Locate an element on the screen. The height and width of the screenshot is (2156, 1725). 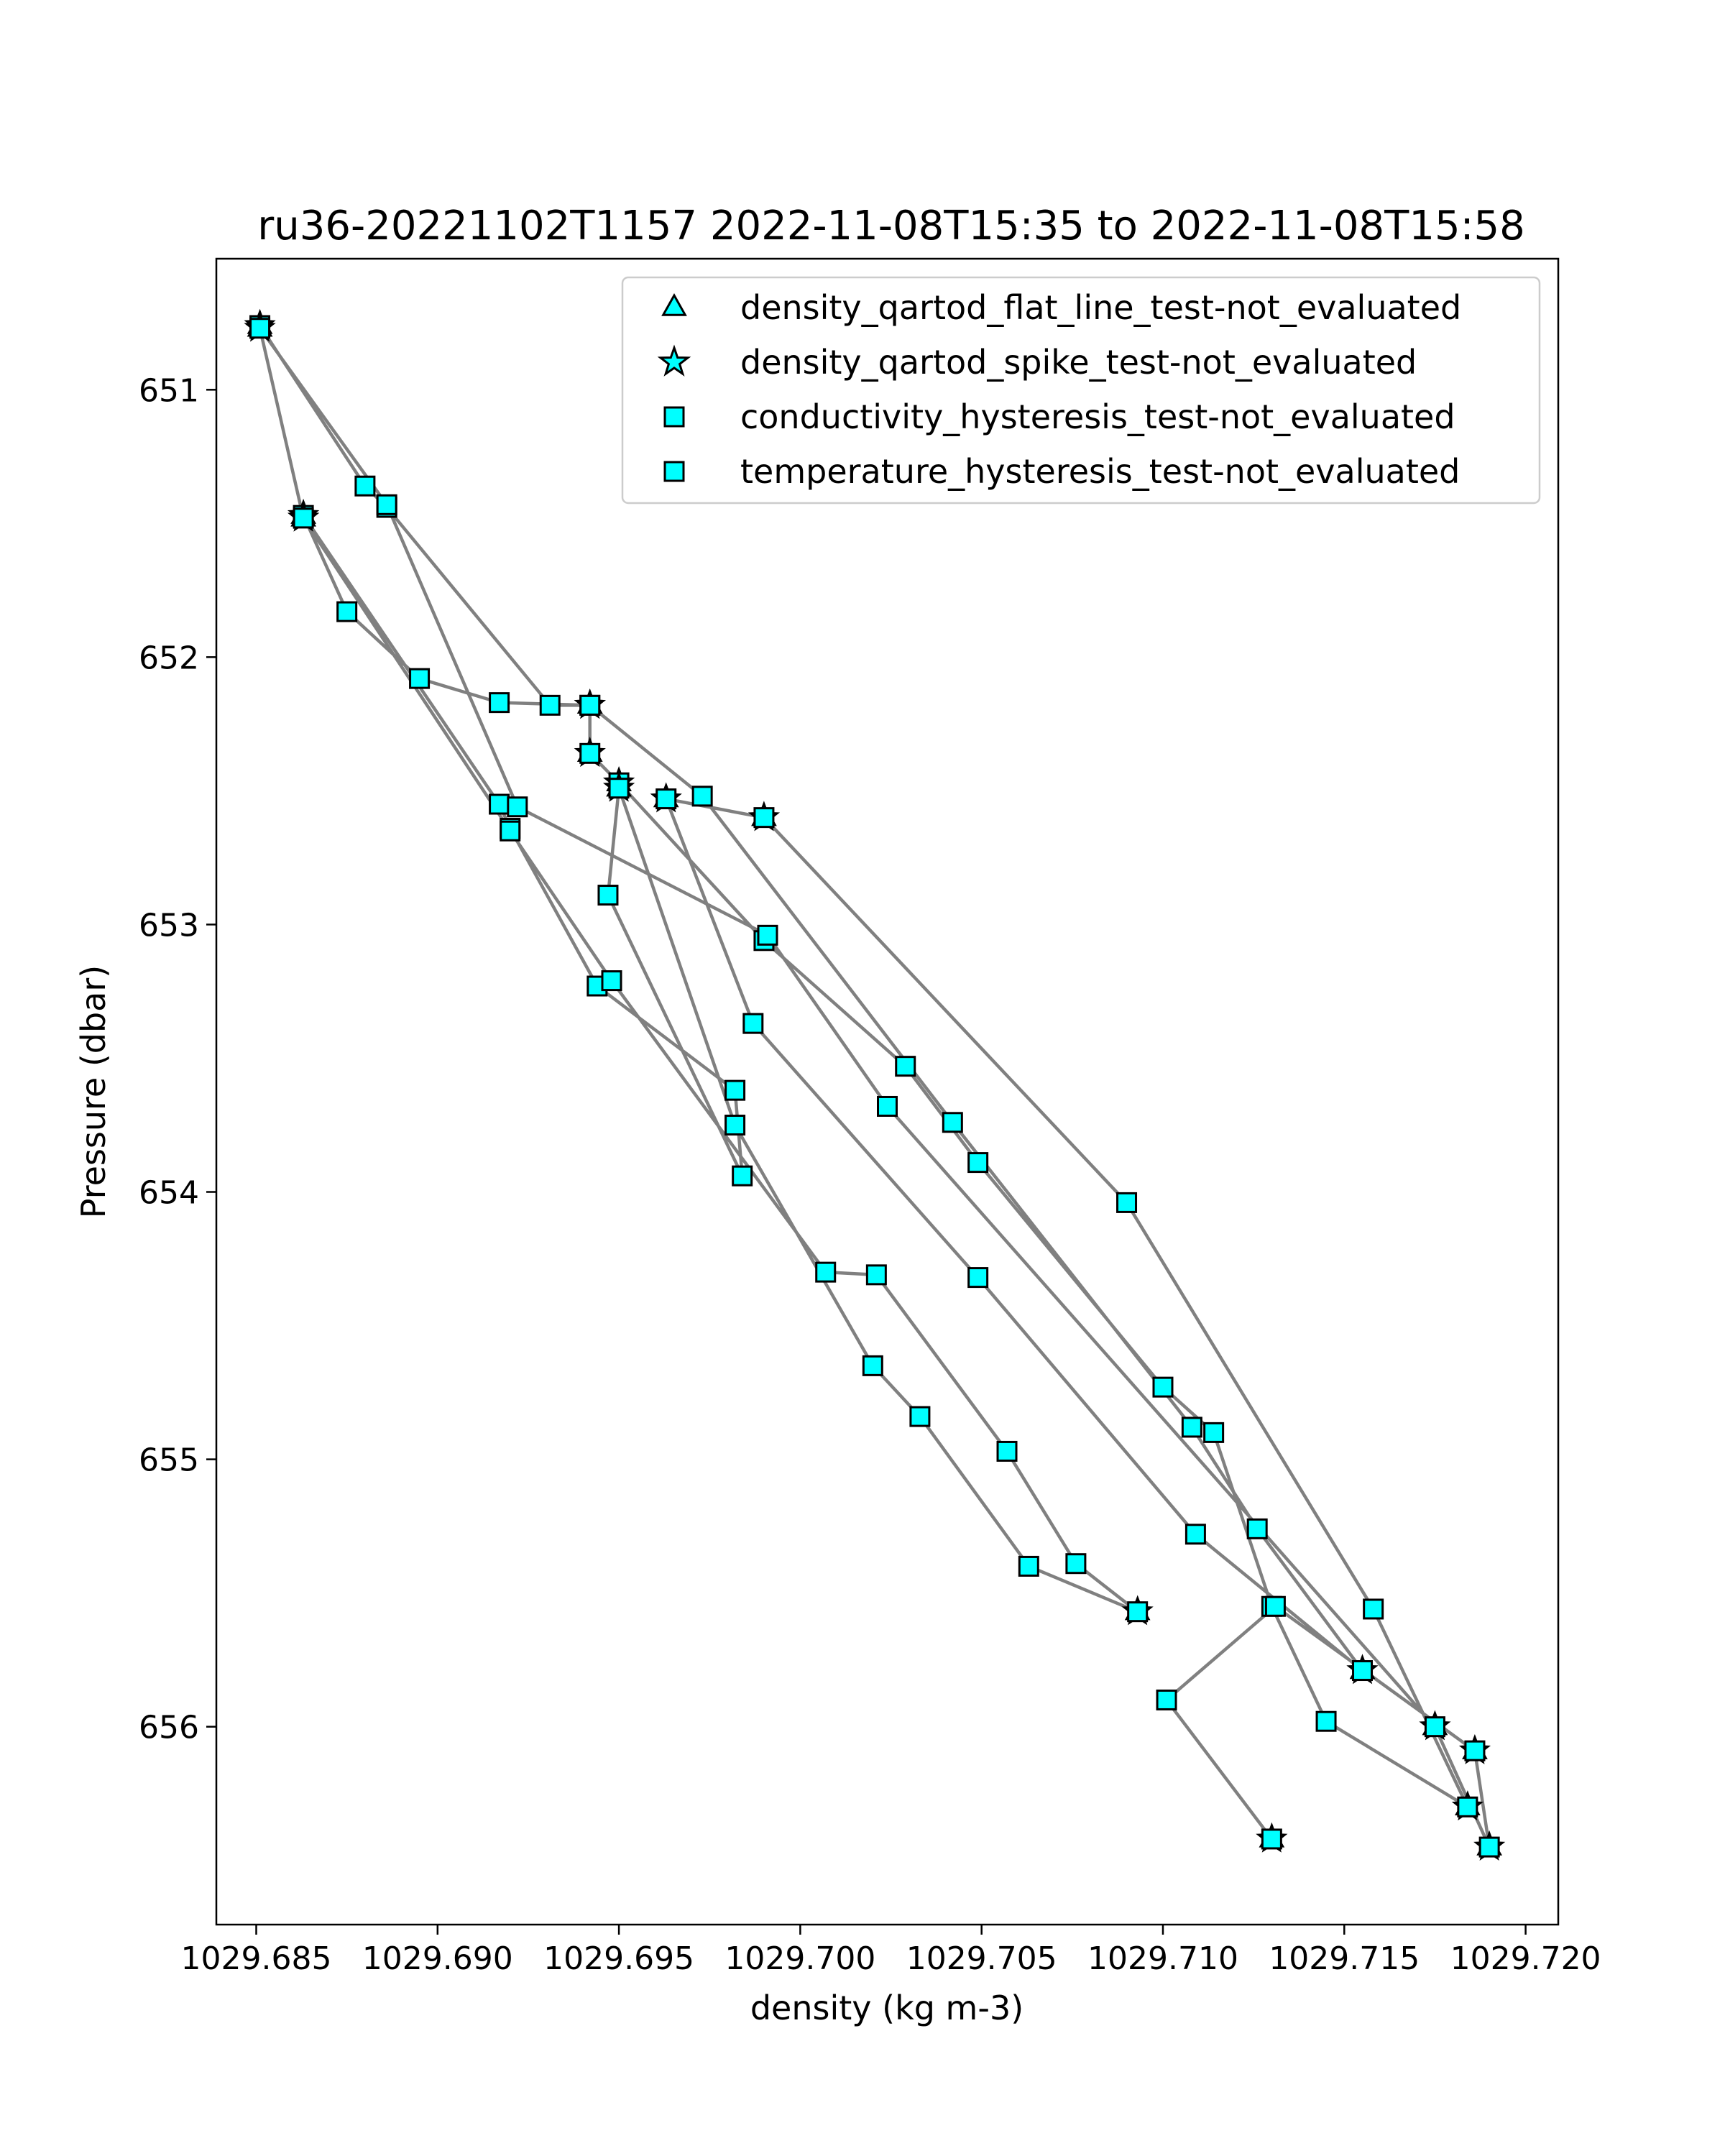
x-tick-label: 1029.705 is located at coordinates (981, 1958).